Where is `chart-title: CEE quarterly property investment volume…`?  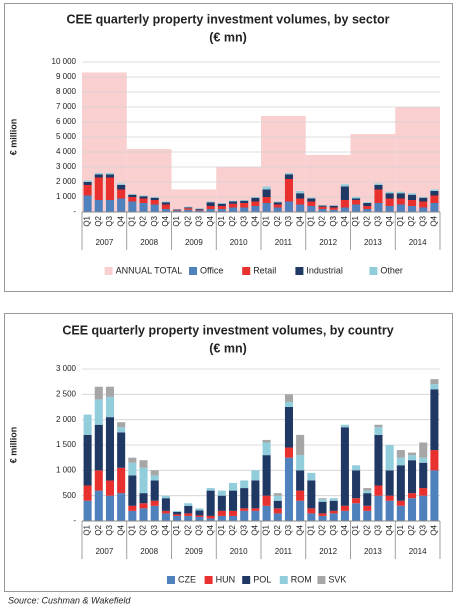
chart-title: CEE quarterly property investment volume… is located at coordinates (227, 19).